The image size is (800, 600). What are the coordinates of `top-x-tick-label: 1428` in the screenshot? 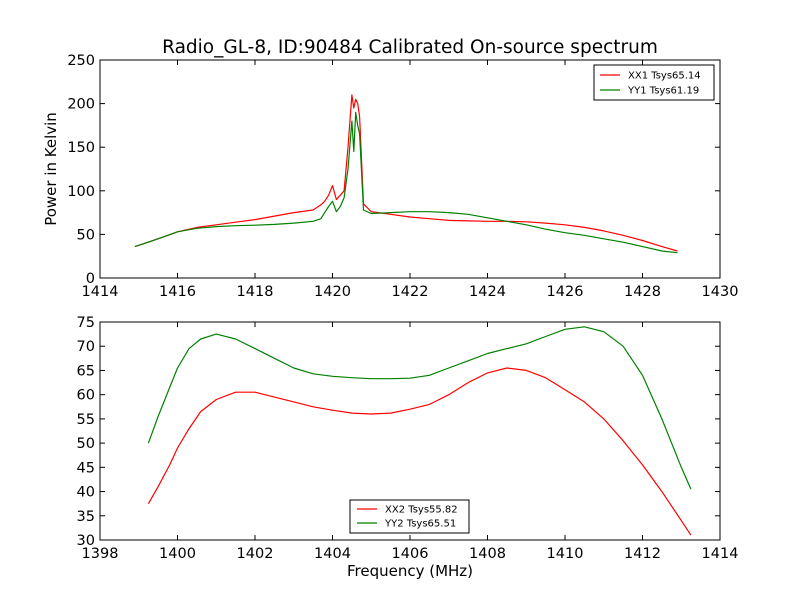 It's located at (642, 292).